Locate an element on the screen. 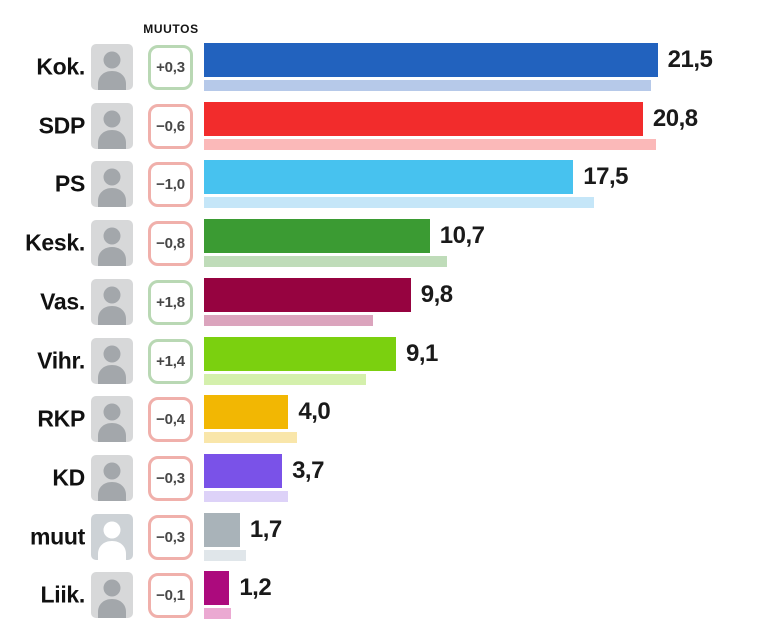 The image size is (767, 638). party-row: PS −1,0 17,5 is located at coordinates (383, 184).